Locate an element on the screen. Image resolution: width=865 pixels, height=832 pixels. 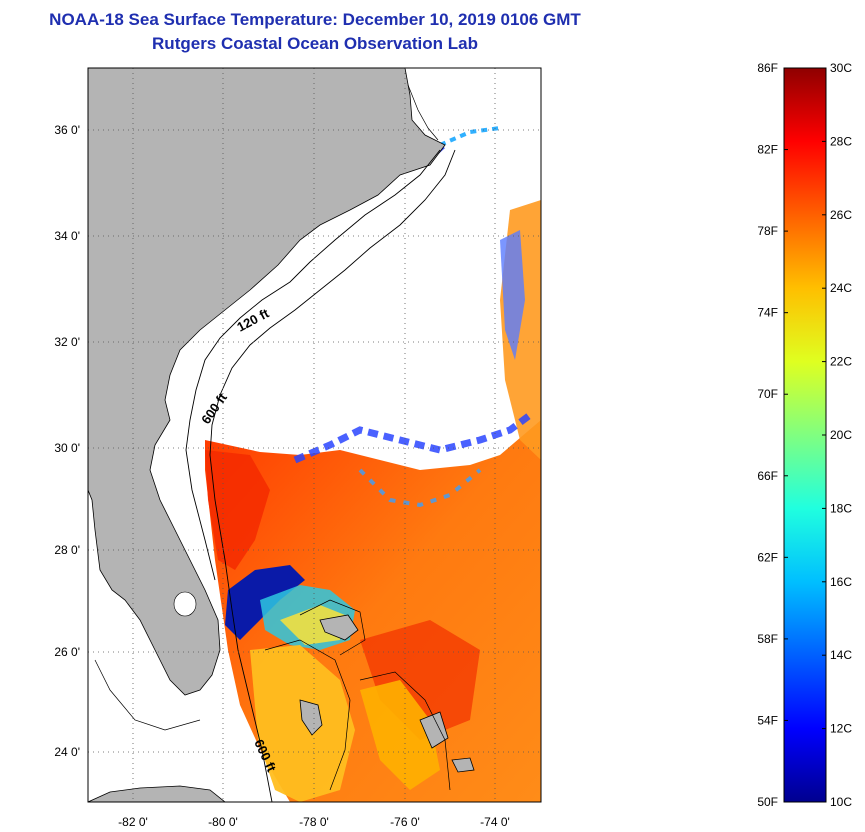
colorbar-c-label: 24C is located at coordinates (841, 288).